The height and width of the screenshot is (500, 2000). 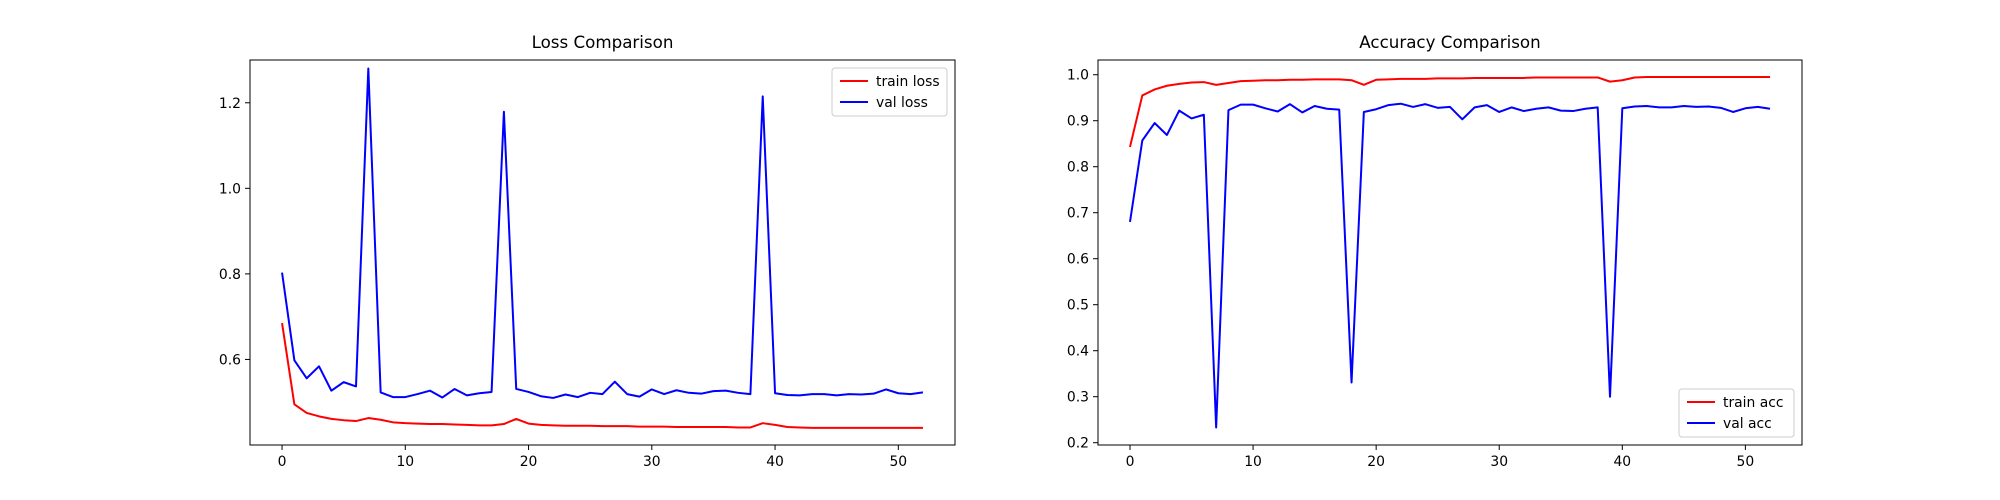 What do you see at coordinates (1078, 306) in the screenshot?
I see `chart-1-y-tick-label: 0.5` at bounding box center [1078, 306].